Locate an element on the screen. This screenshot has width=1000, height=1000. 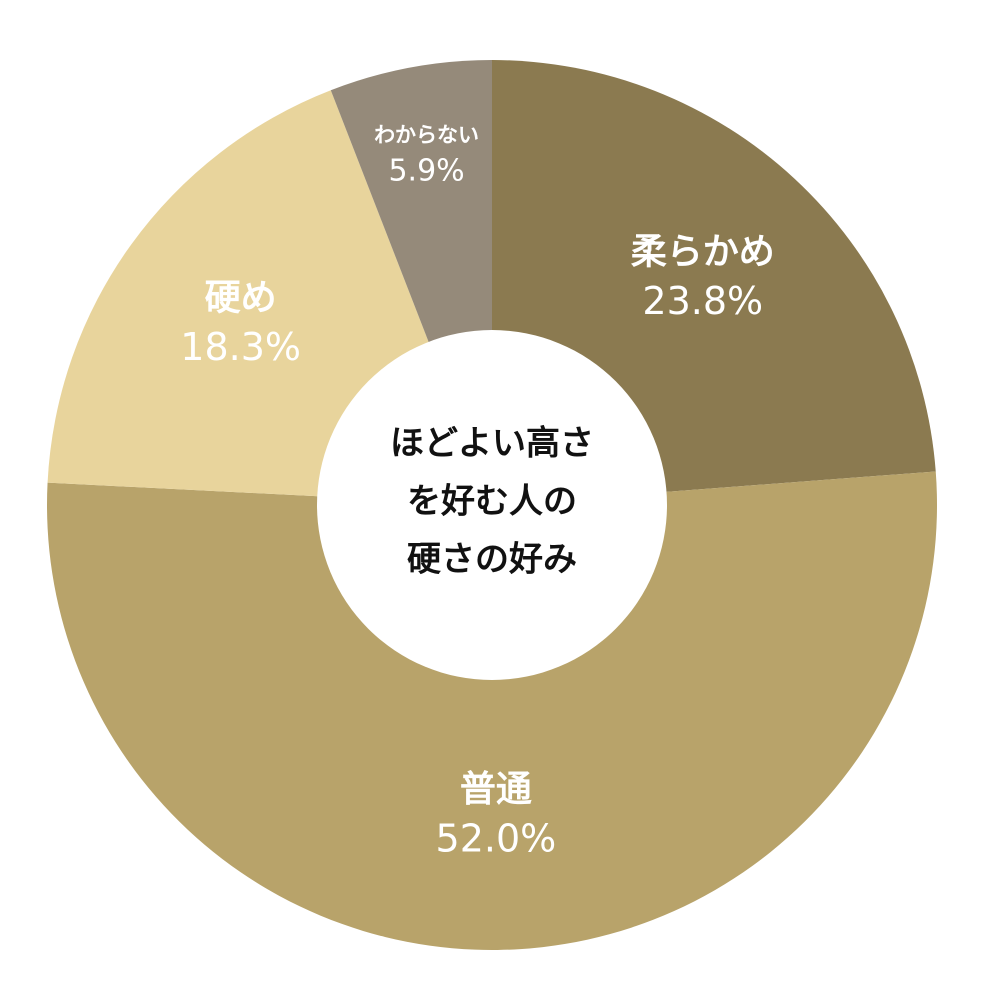
center-label: ほどよい高さ is located at coordinates (492, 444).